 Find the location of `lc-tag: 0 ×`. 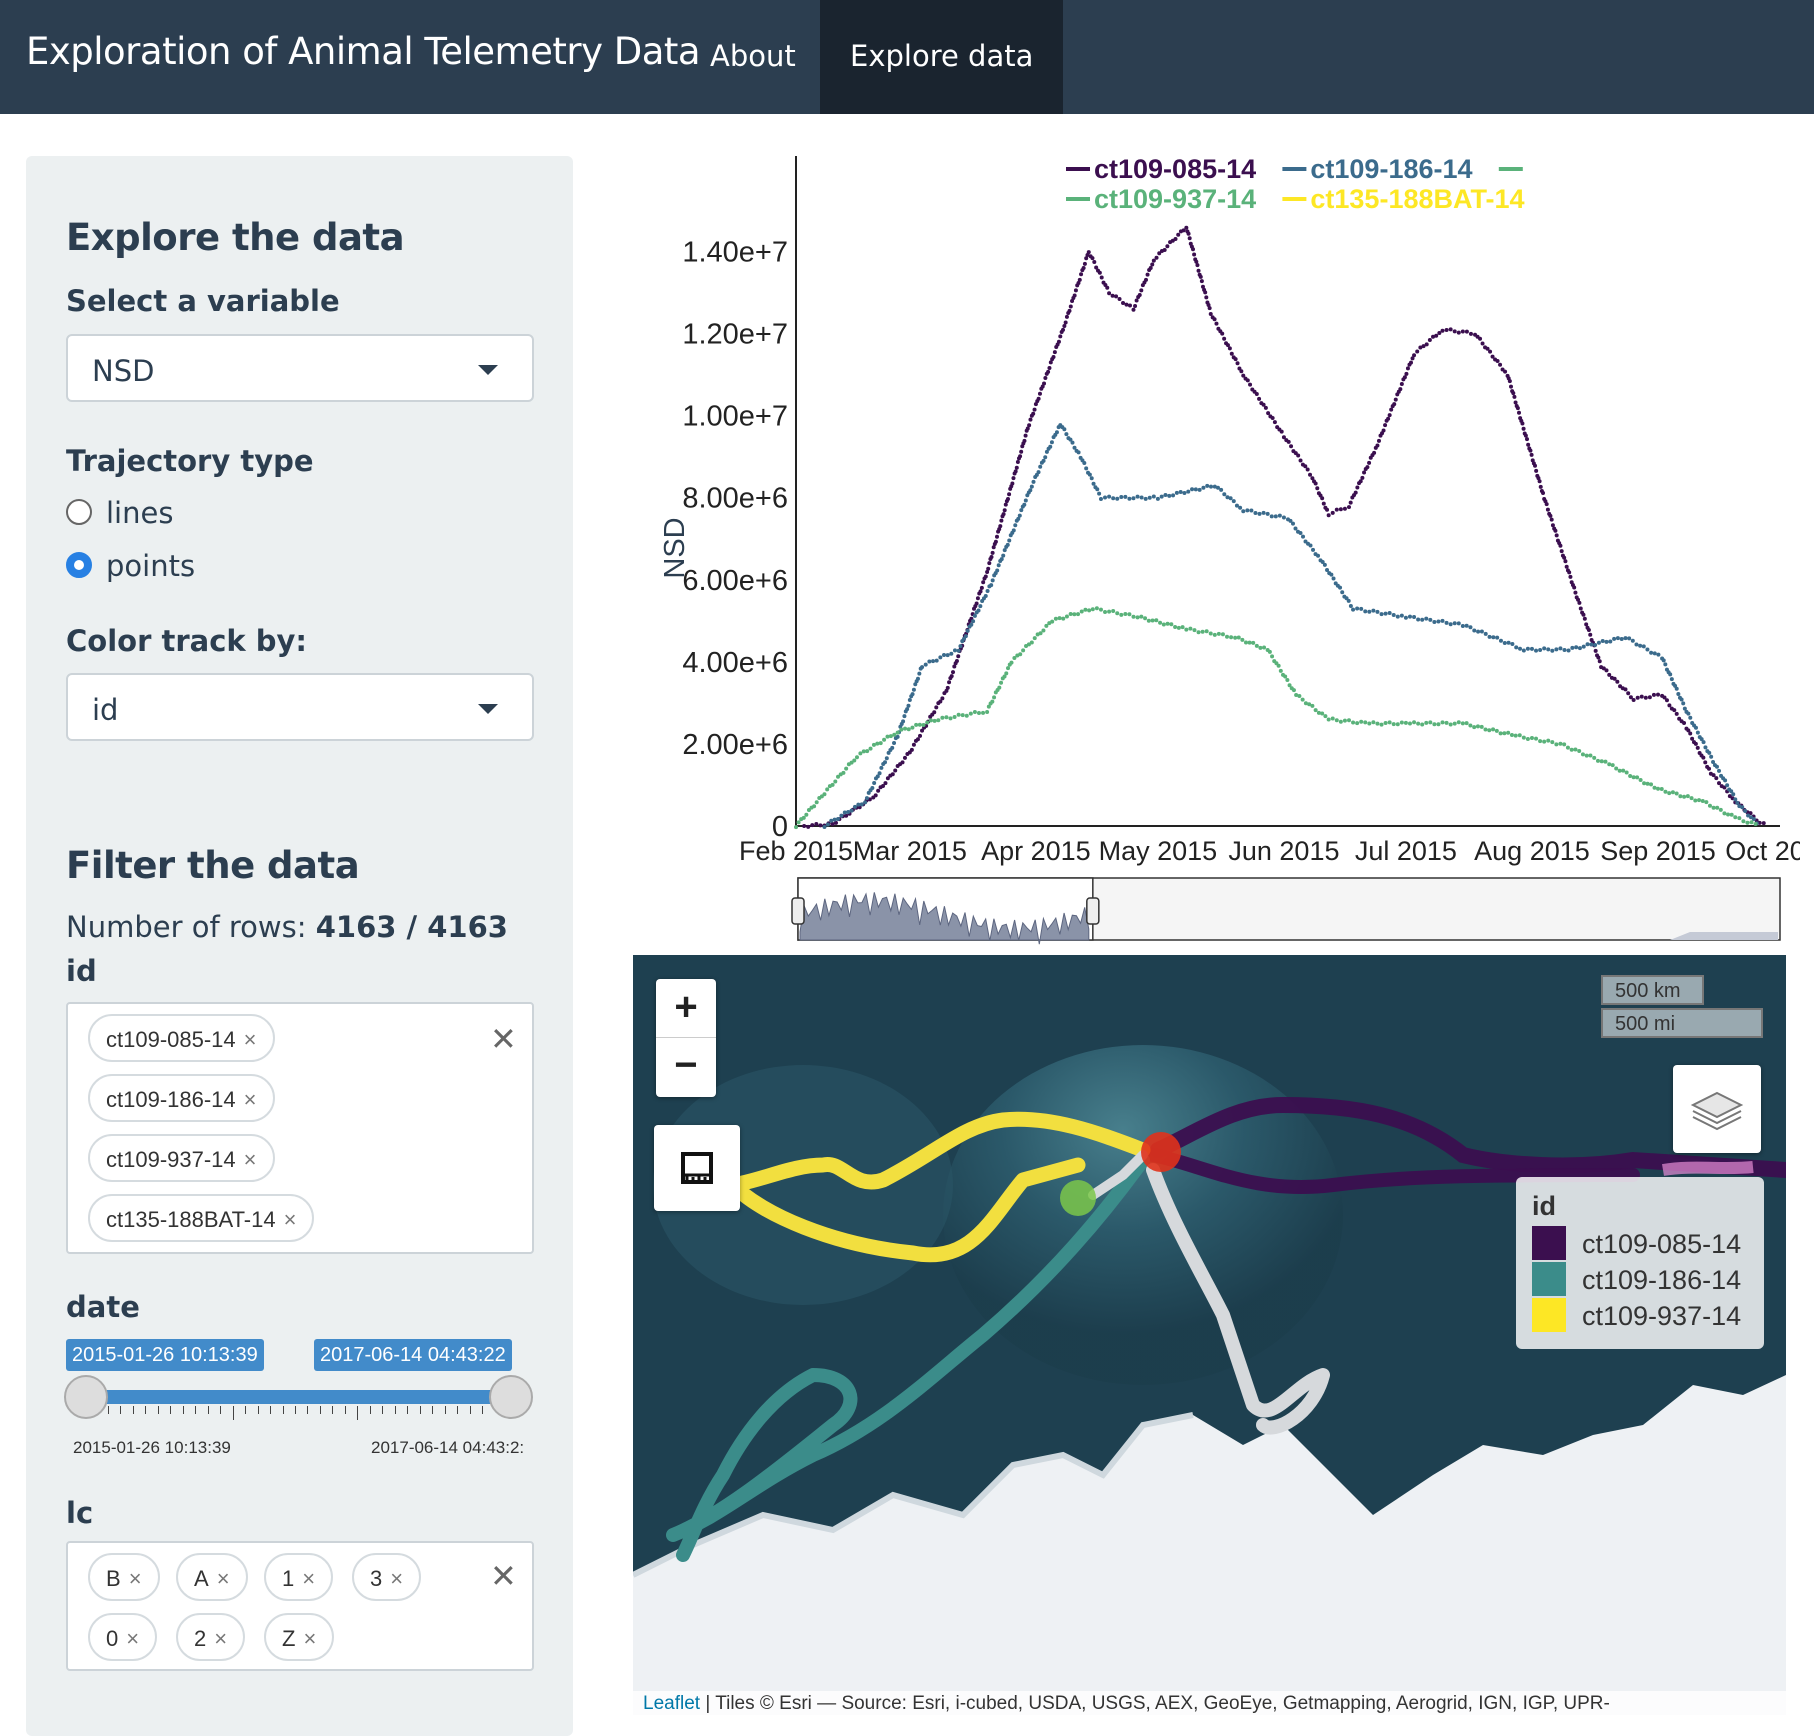

lc-tag: 0 × is located at coordinates (123, 1637).